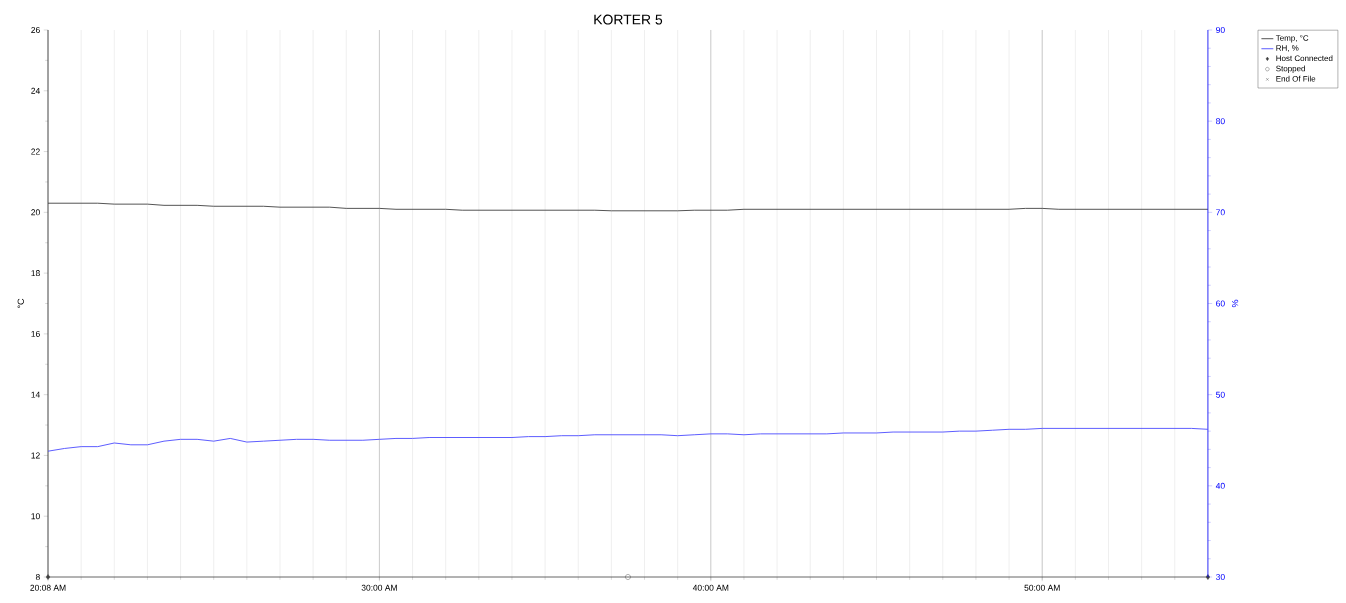  I want to click on y-tick-label: 24, so click(35, 90).